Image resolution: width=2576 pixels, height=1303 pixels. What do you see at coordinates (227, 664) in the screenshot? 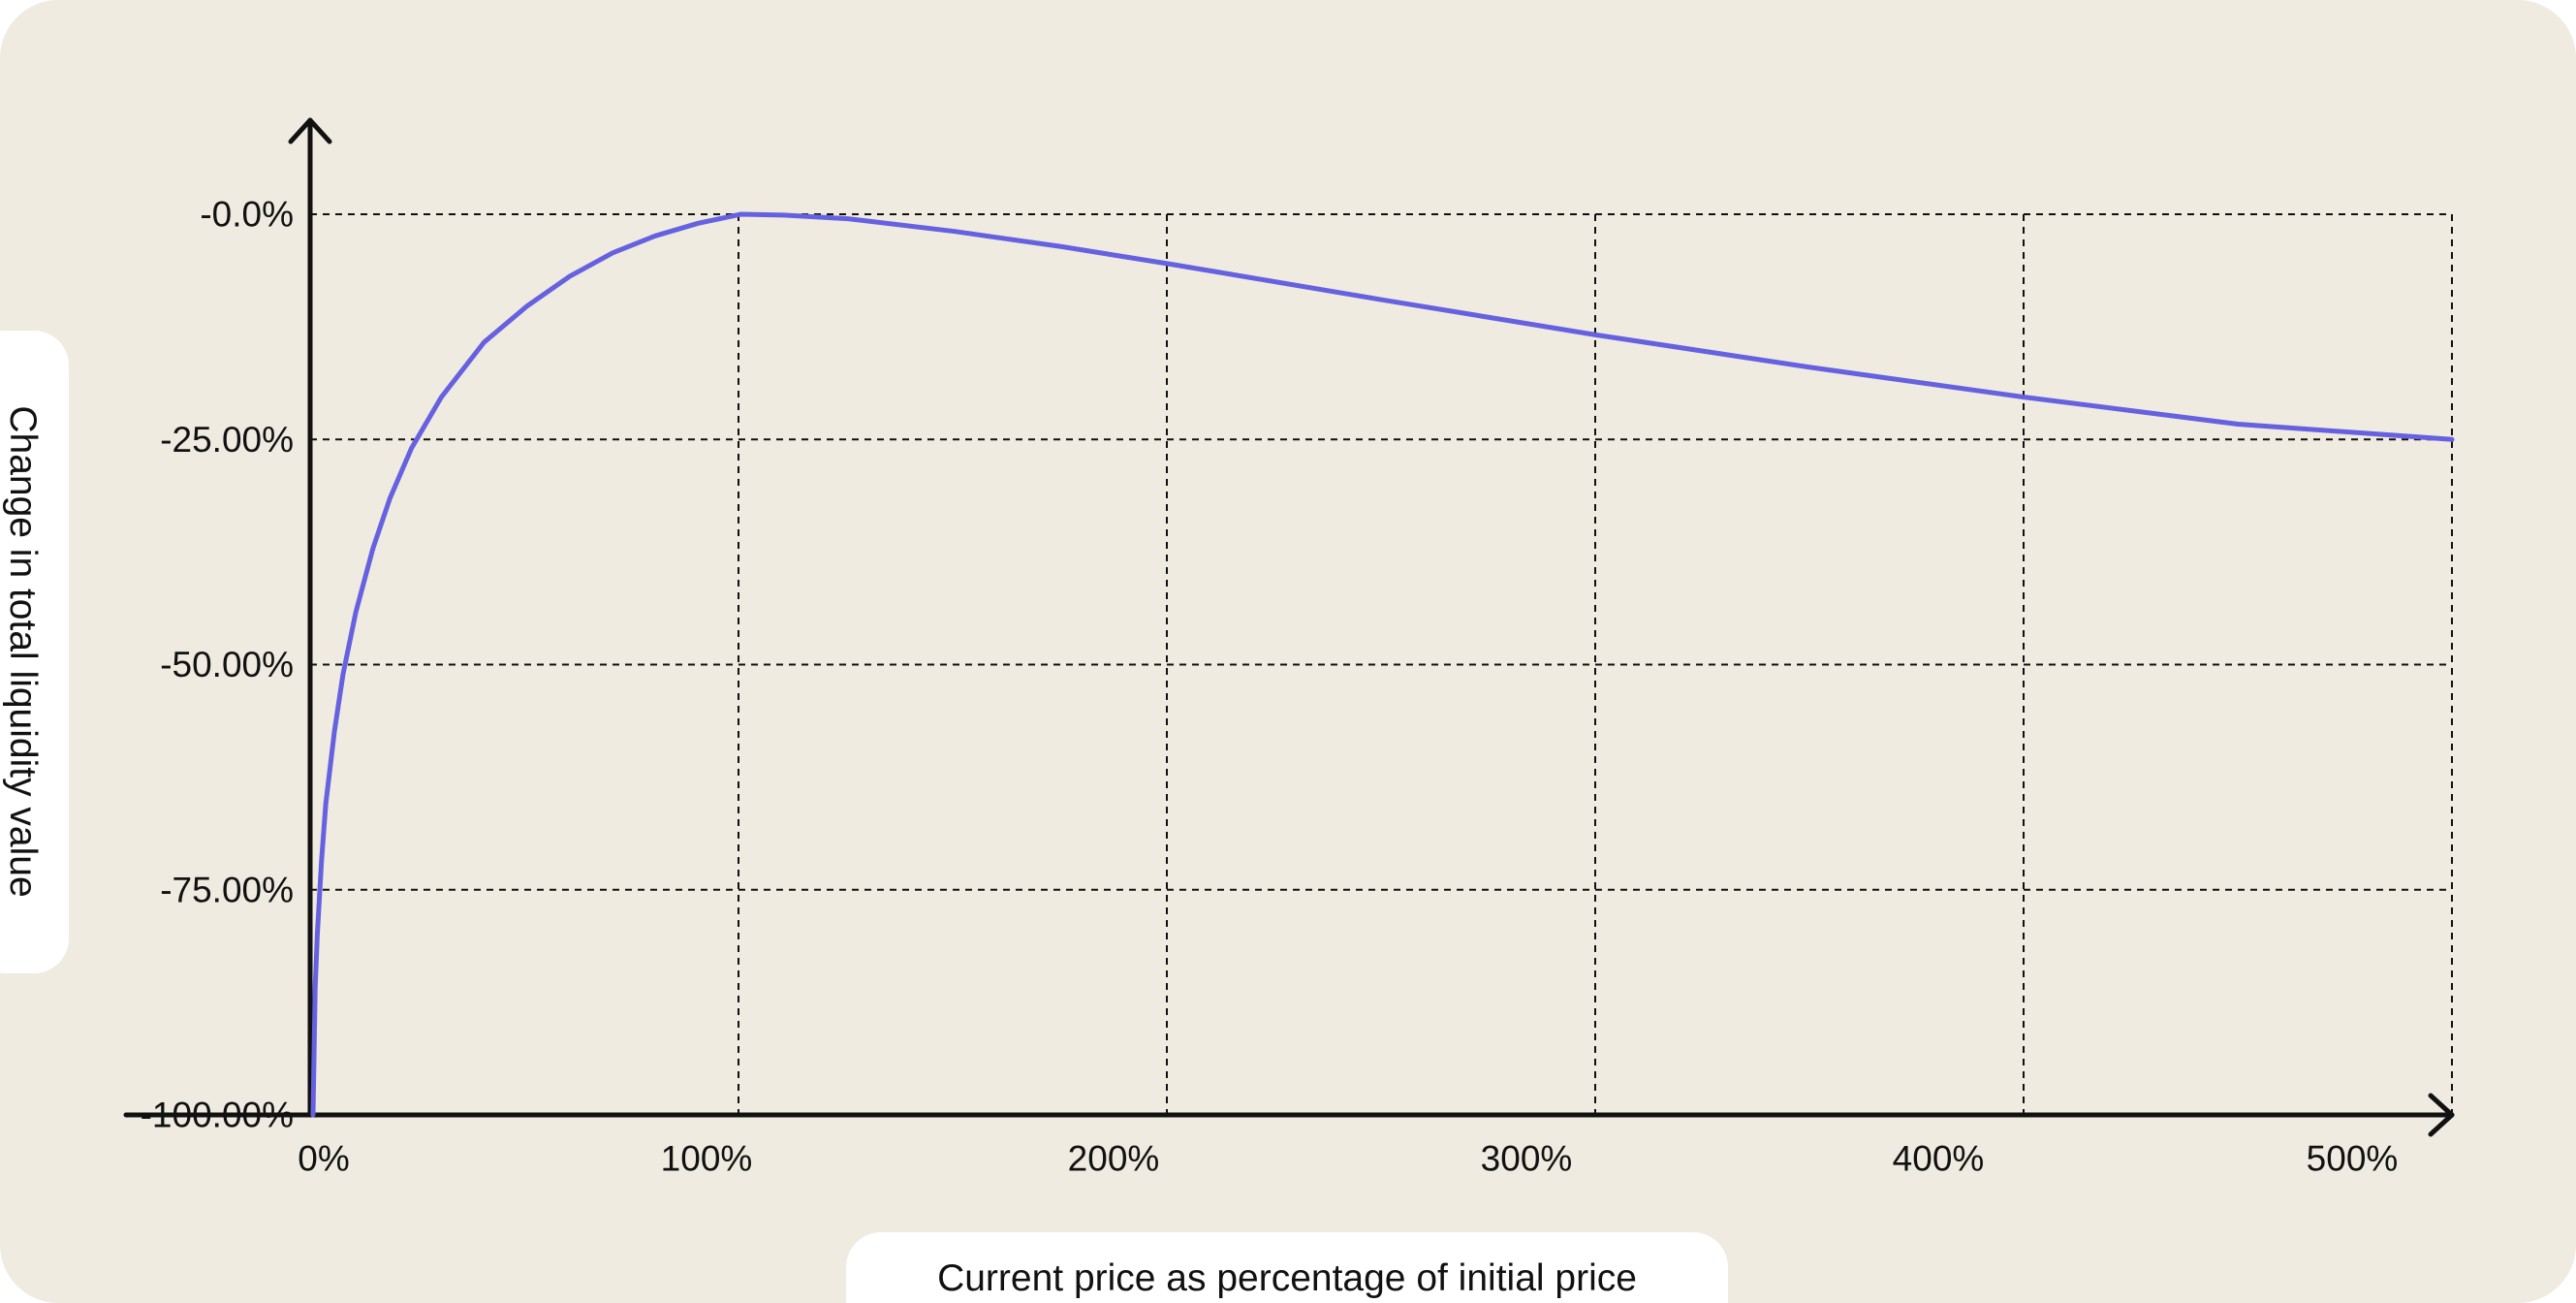
I see `y-tick-label-2: -50.00%` at bounding box center [227, 664].